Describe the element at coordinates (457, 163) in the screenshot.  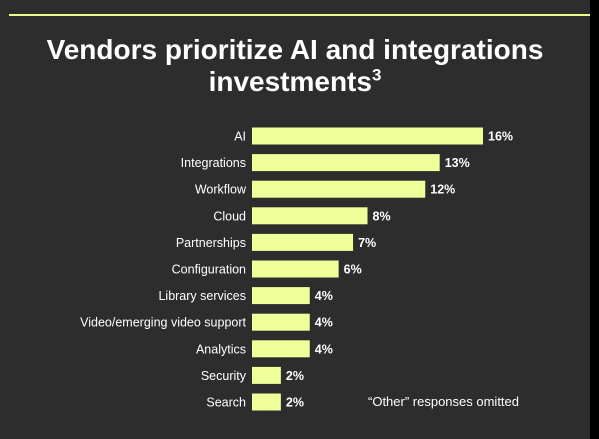
I see `value-label: 13%` at that location.